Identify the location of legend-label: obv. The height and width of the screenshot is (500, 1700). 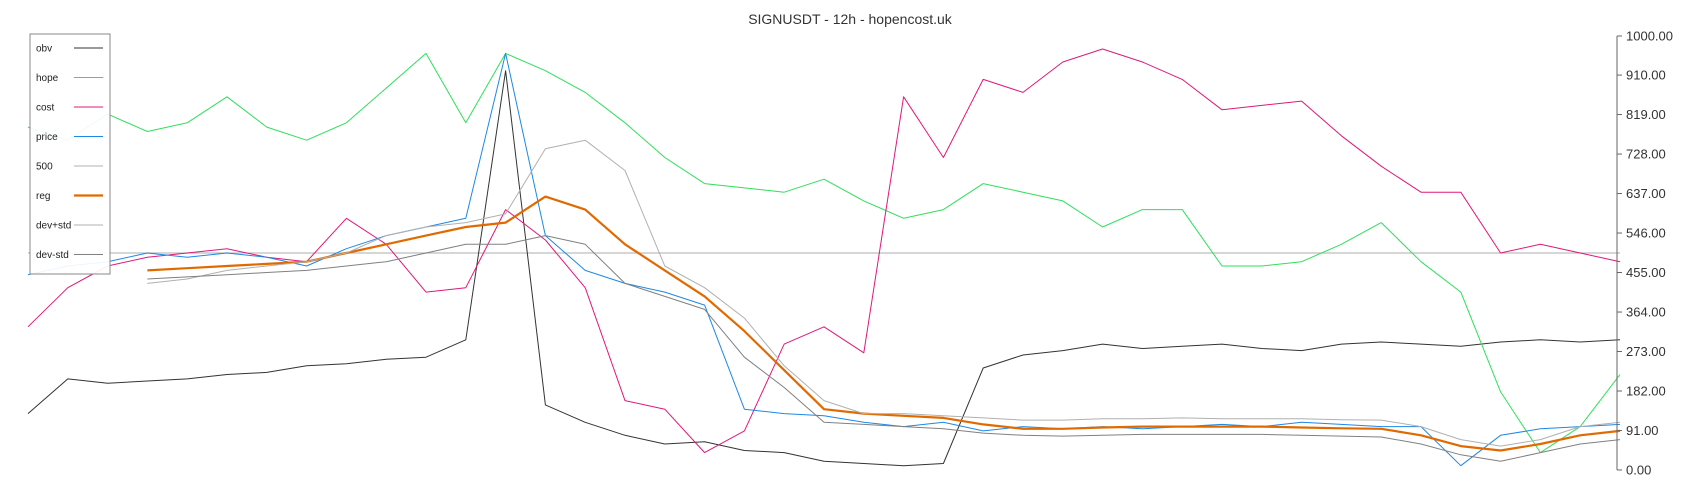
(44, 49).